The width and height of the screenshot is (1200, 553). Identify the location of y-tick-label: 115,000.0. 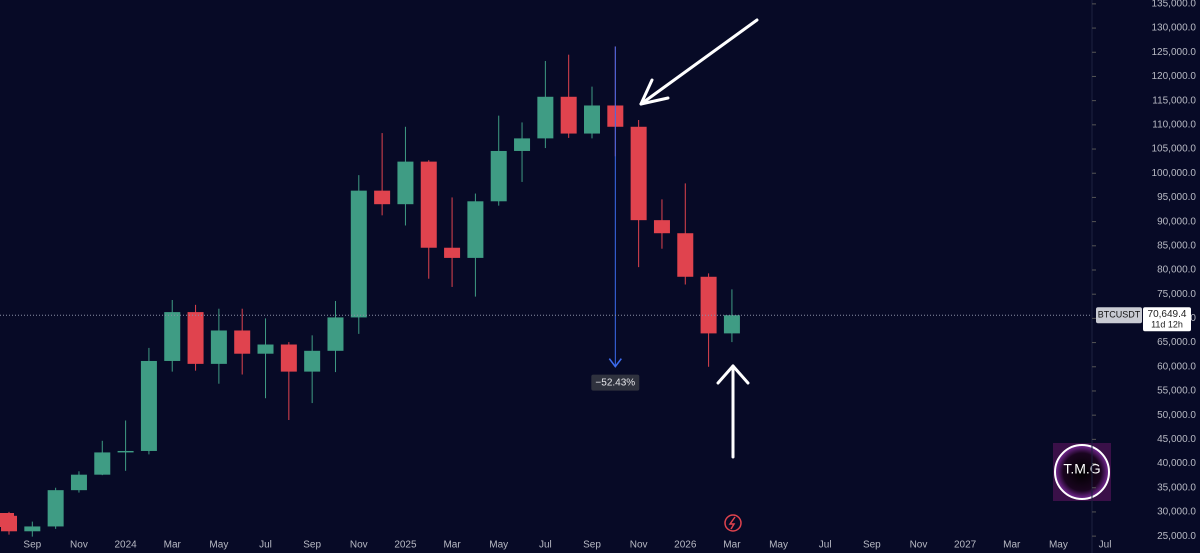
(1174, 100).